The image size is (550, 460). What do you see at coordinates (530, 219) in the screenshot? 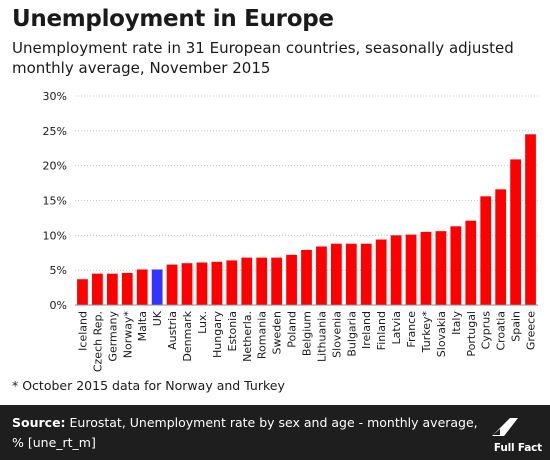
I see `bar-greece` at bounding box center [530, 219].